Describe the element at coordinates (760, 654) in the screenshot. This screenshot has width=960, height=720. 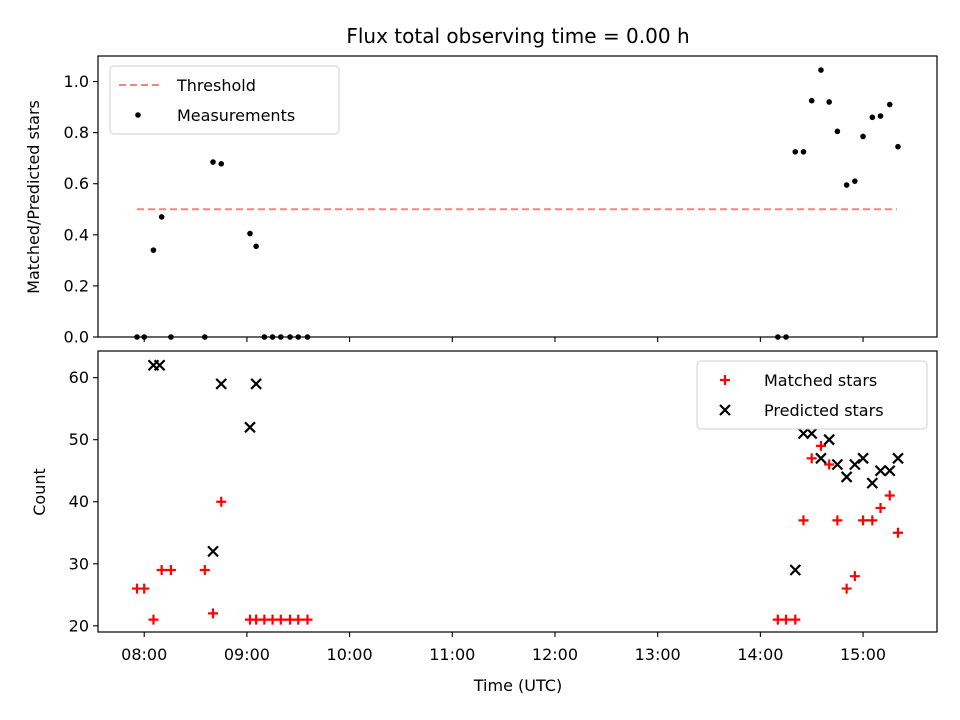
I see `x-tick-label: 14:00` at that location.